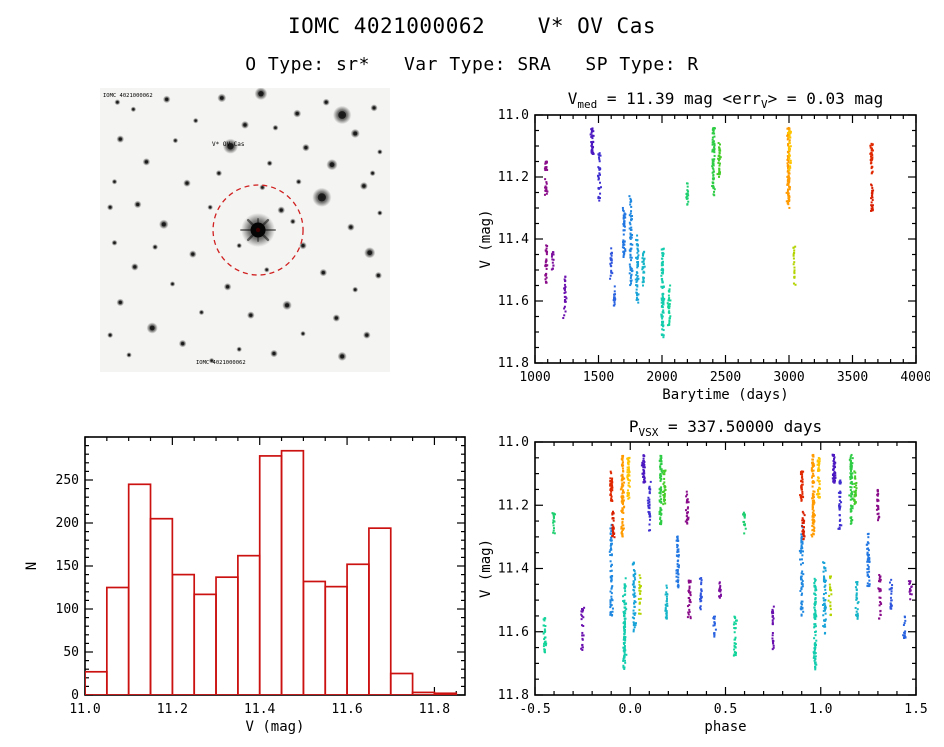 This screenshot has width=944, height=747. What do you see at coordinates (725, 727) in the screenshot?
I see `svg-text: phase` at bounding box center [725, 727].